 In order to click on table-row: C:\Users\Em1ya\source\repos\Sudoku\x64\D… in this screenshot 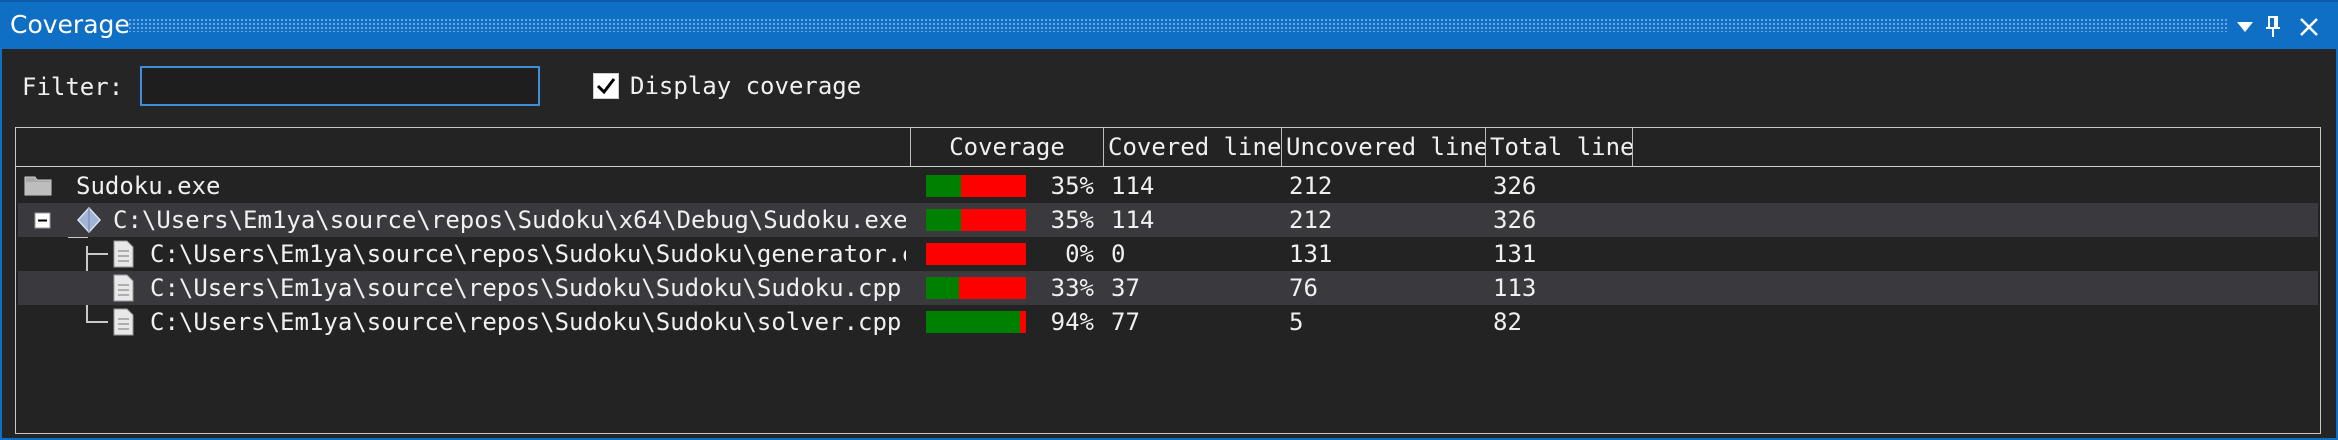, I will do `click(1168, 220)`.